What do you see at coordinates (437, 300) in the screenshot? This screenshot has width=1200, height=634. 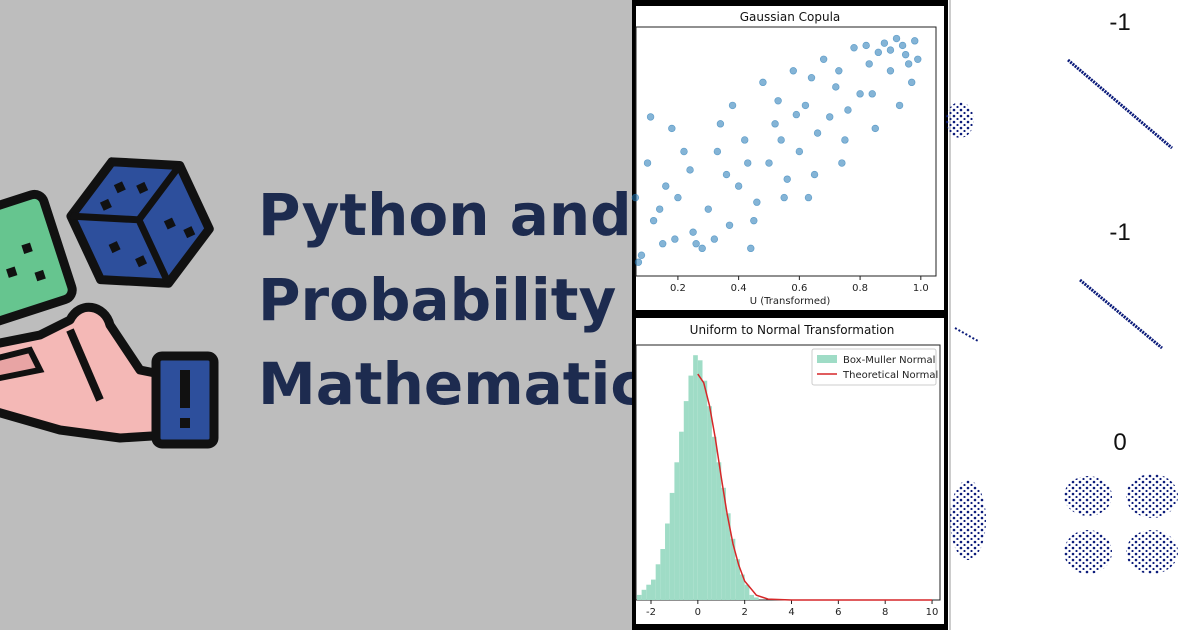 I see `banner-title-line: Probability` at bounding box center [437, 300].